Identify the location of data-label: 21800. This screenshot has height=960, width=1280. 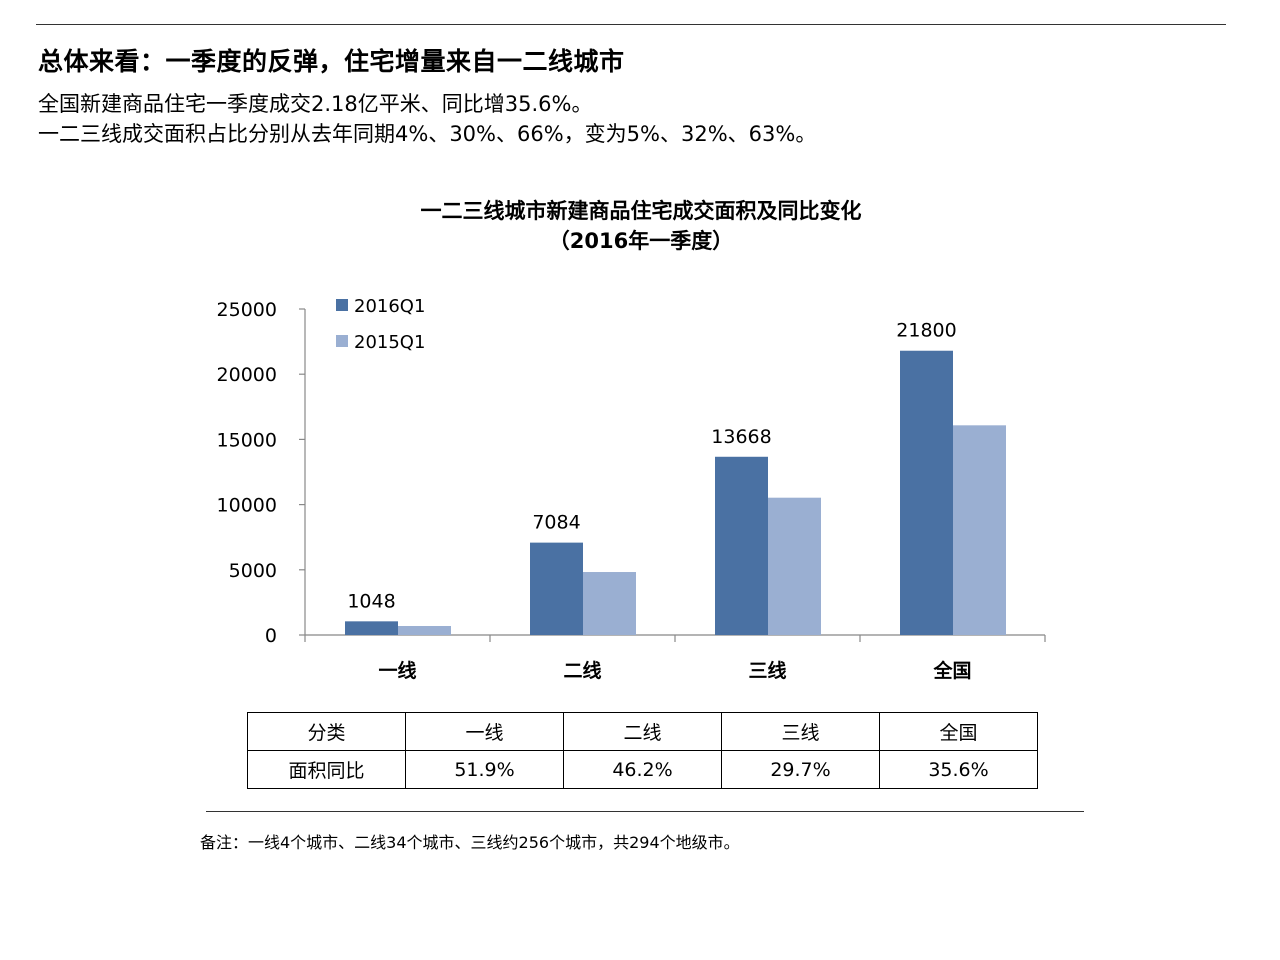
(926, 331).